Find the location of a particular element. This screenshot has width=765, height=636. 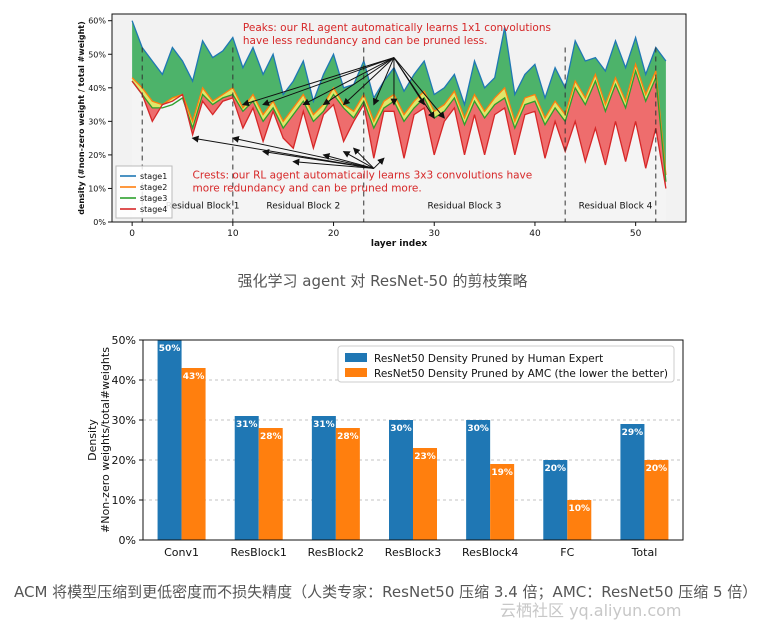

watermark-text: 云栖社区 yq.aliyun.com is located at coordinates (591, 610).